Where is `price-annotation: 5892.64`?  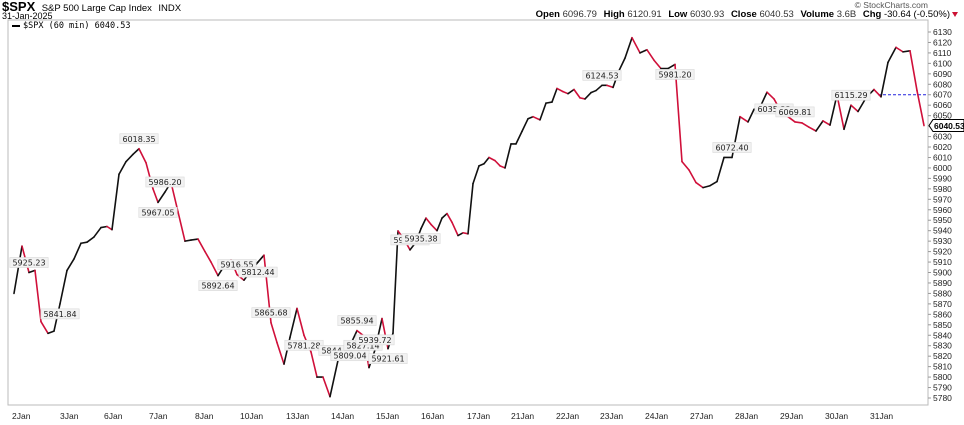 price-annotation: 5892.64 is located at coordinates (217, 286).